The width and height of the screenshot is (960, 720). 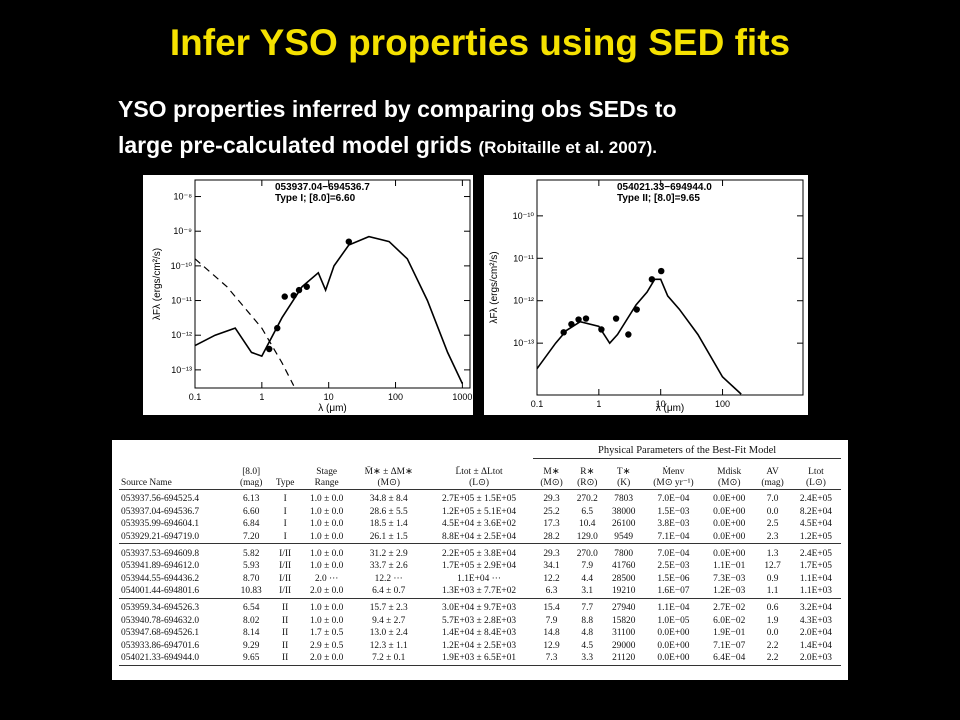 What do you see at coordinates (388, 537) in the screenshot?
I see `table-cell: 26.1 ± 1.5` at bounding box center [388, 537].